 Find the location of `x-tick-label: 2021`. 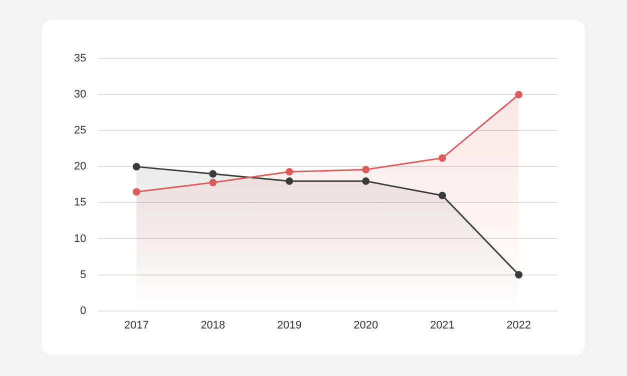

x-tick-label: 2021 is located at coordinates (442, 325).